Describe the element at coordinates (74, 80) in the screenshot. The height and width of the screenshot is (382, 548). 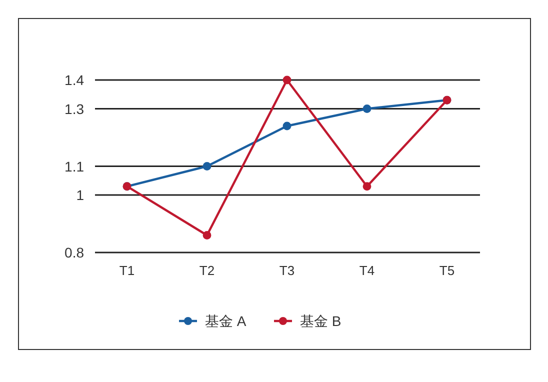
I see `y-tick-label: 1.4` at that location.